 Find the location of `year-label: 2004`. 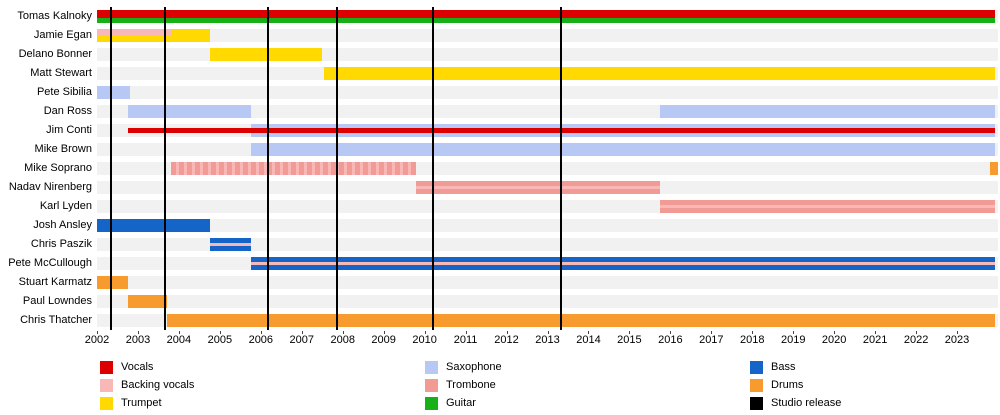

year-label: 2004 is located at coordinates (179, 340).